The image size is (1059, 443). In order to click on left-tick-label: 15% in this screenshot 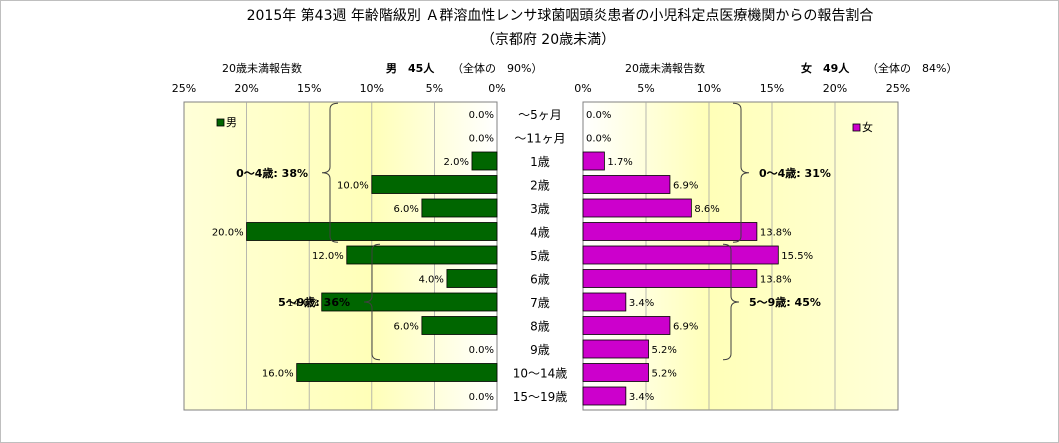, I will do `click(309, 88)`.